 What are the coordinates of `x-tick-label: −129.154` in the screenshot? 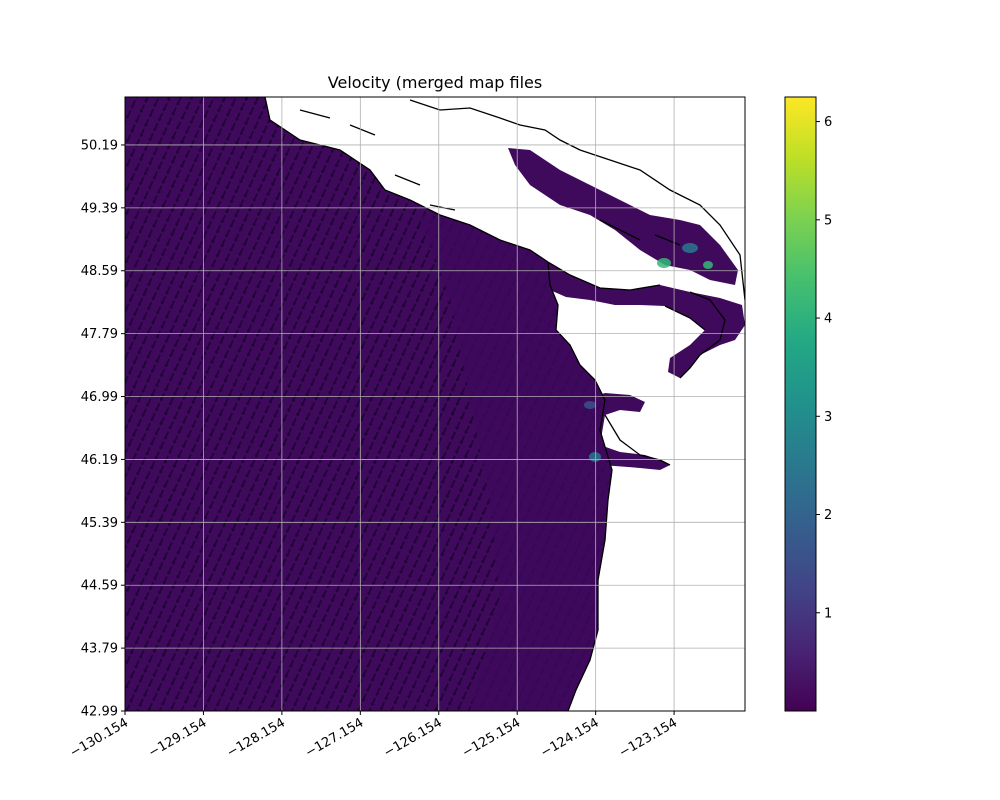 It's located at (177, 737).